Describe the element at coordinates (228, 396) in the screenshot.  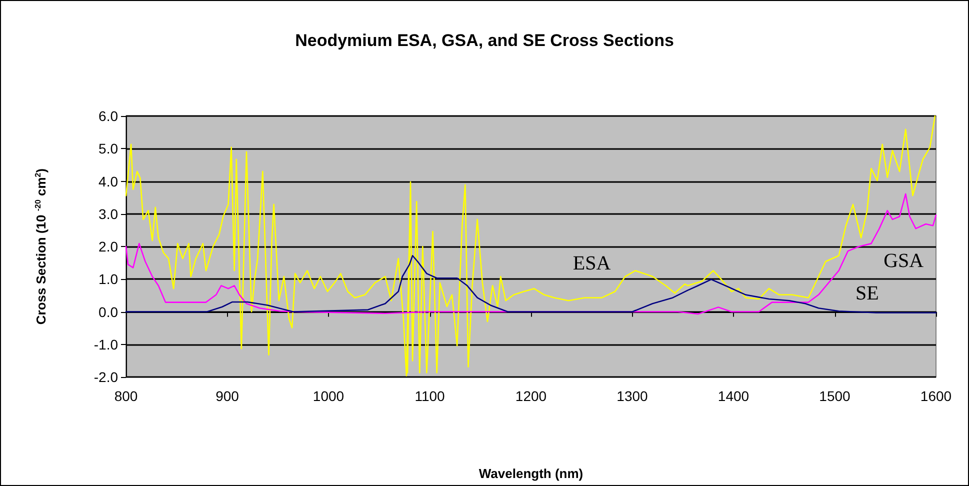
I see `x-tick-label: 900` at that location.